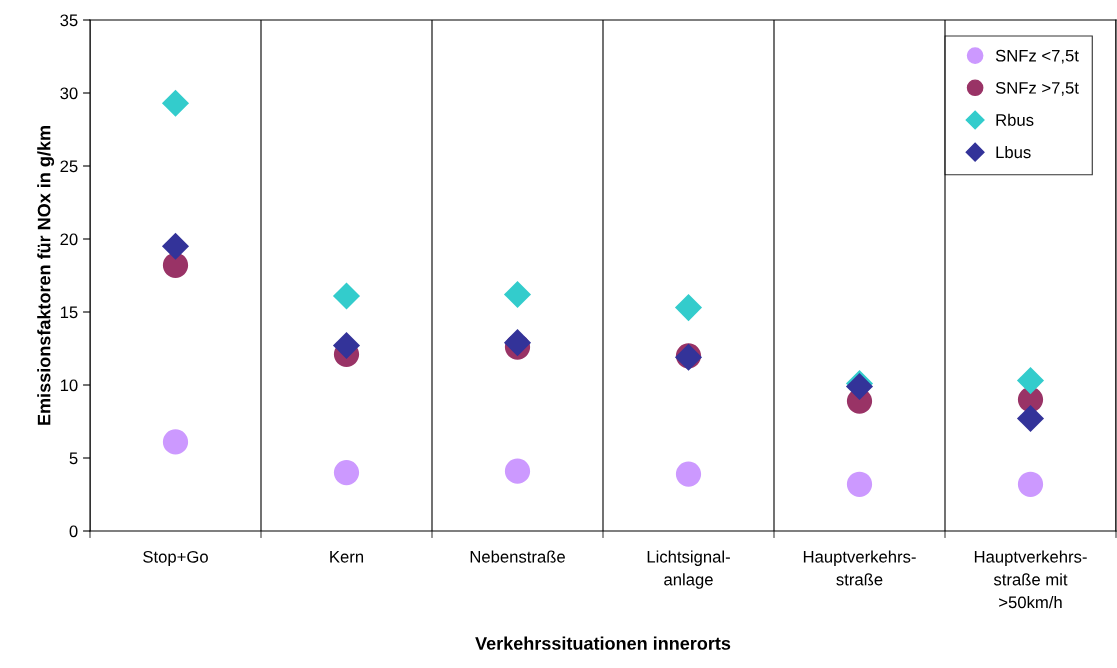 Image resolution: width=1117 pixels, height=668 pixels. What do you see at coordinates (688, 569) in the screenshot?
I see `x-tick-label: Lichtsignal- anlage` at bounding box center [688, 569].